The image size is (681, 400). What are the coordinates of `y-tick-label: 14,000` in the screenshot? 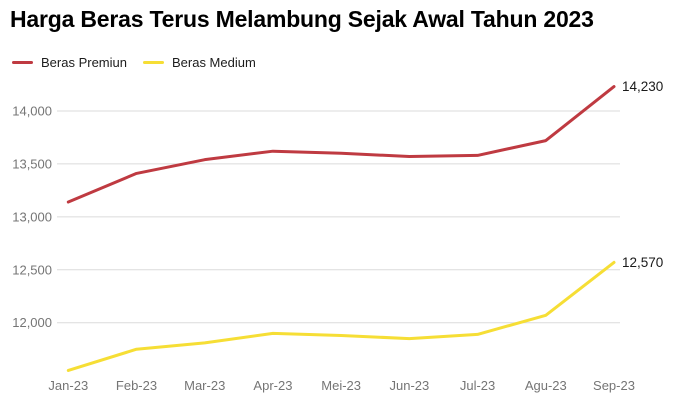 It's located at (32, 110).